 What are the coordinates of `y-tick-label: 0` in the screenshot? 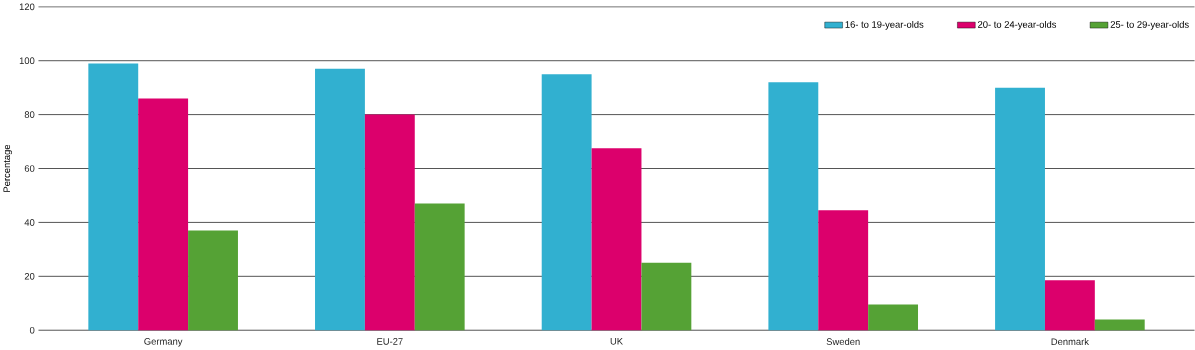 It's located at (32, 330).